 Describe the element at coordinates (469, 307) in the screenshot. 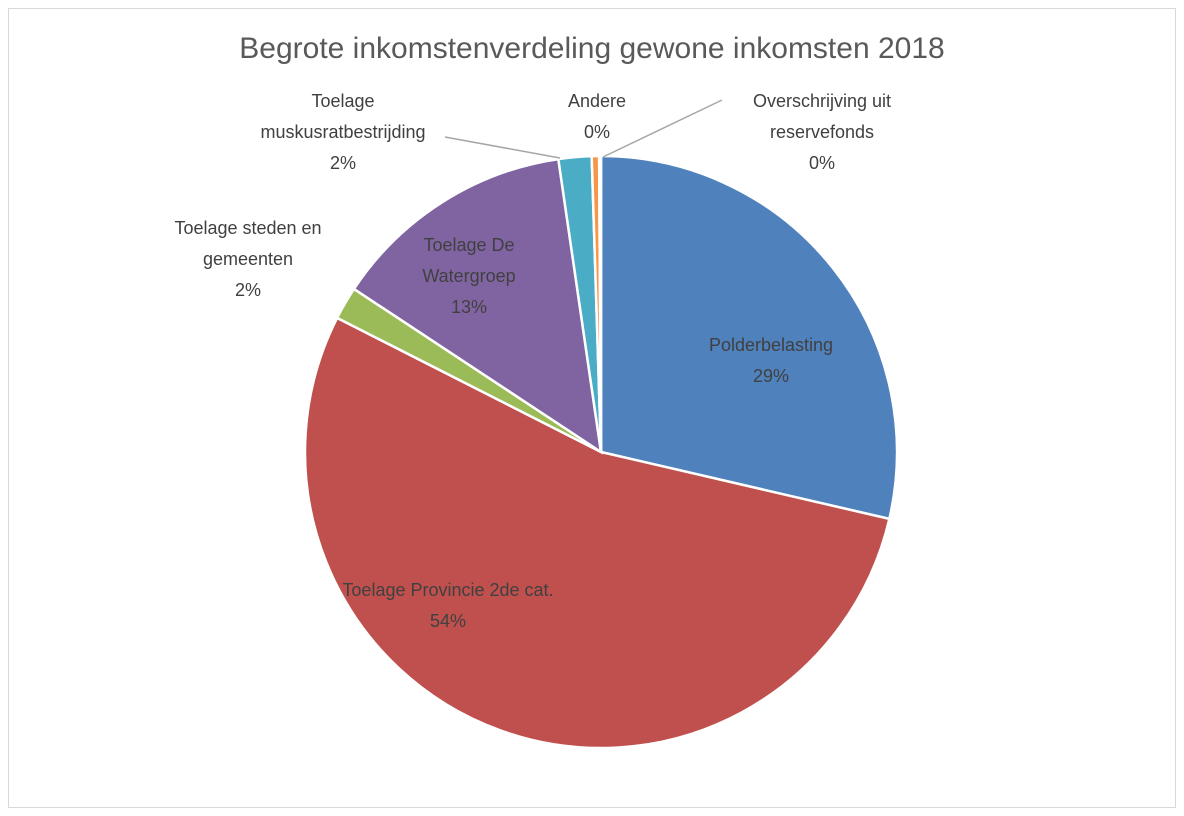

I see `slice-percent: 13%` at that location.